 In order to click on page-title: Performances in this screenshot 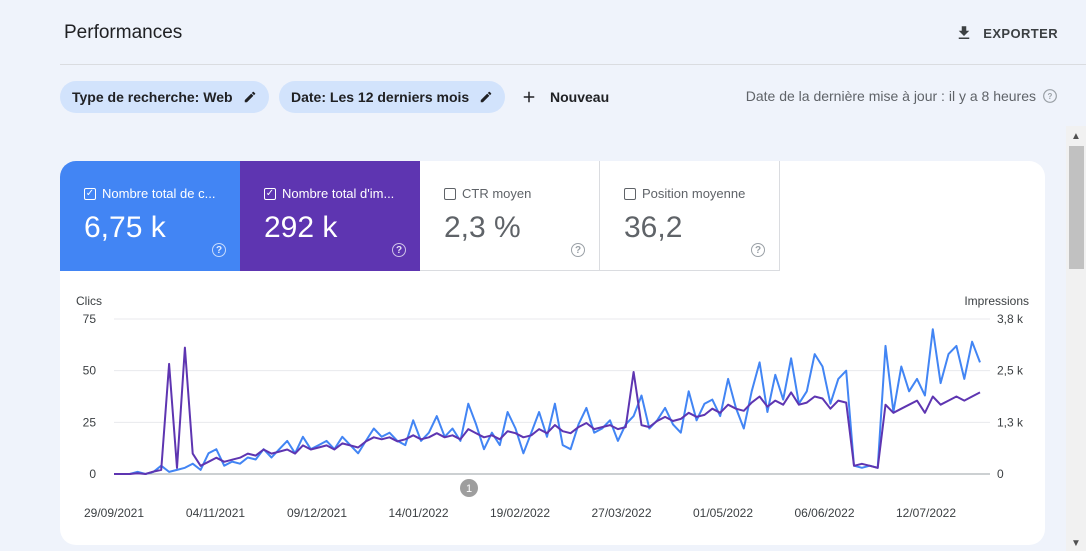, I will do `click(123, 32)`.